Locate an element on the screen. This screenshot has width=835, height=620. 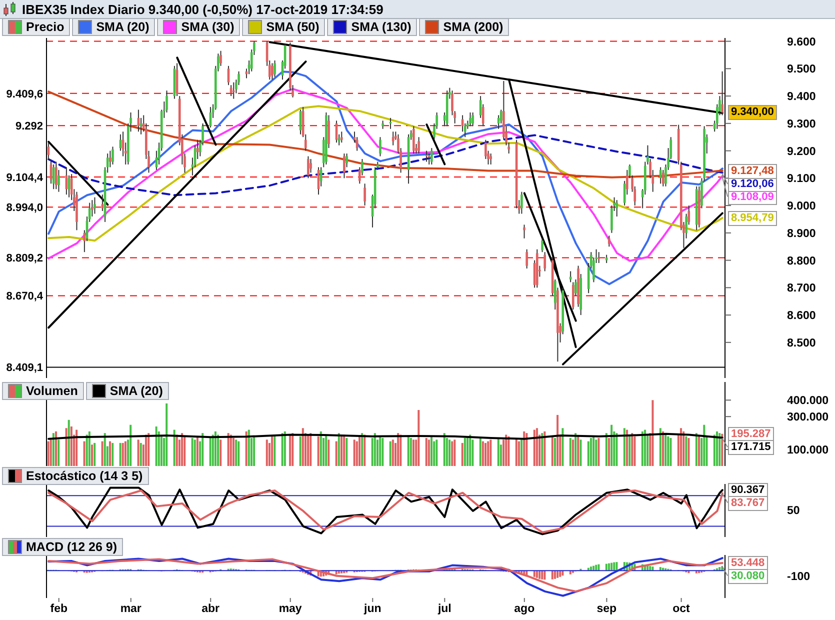
x-tick-label: may is located at coordinates (290, 609).